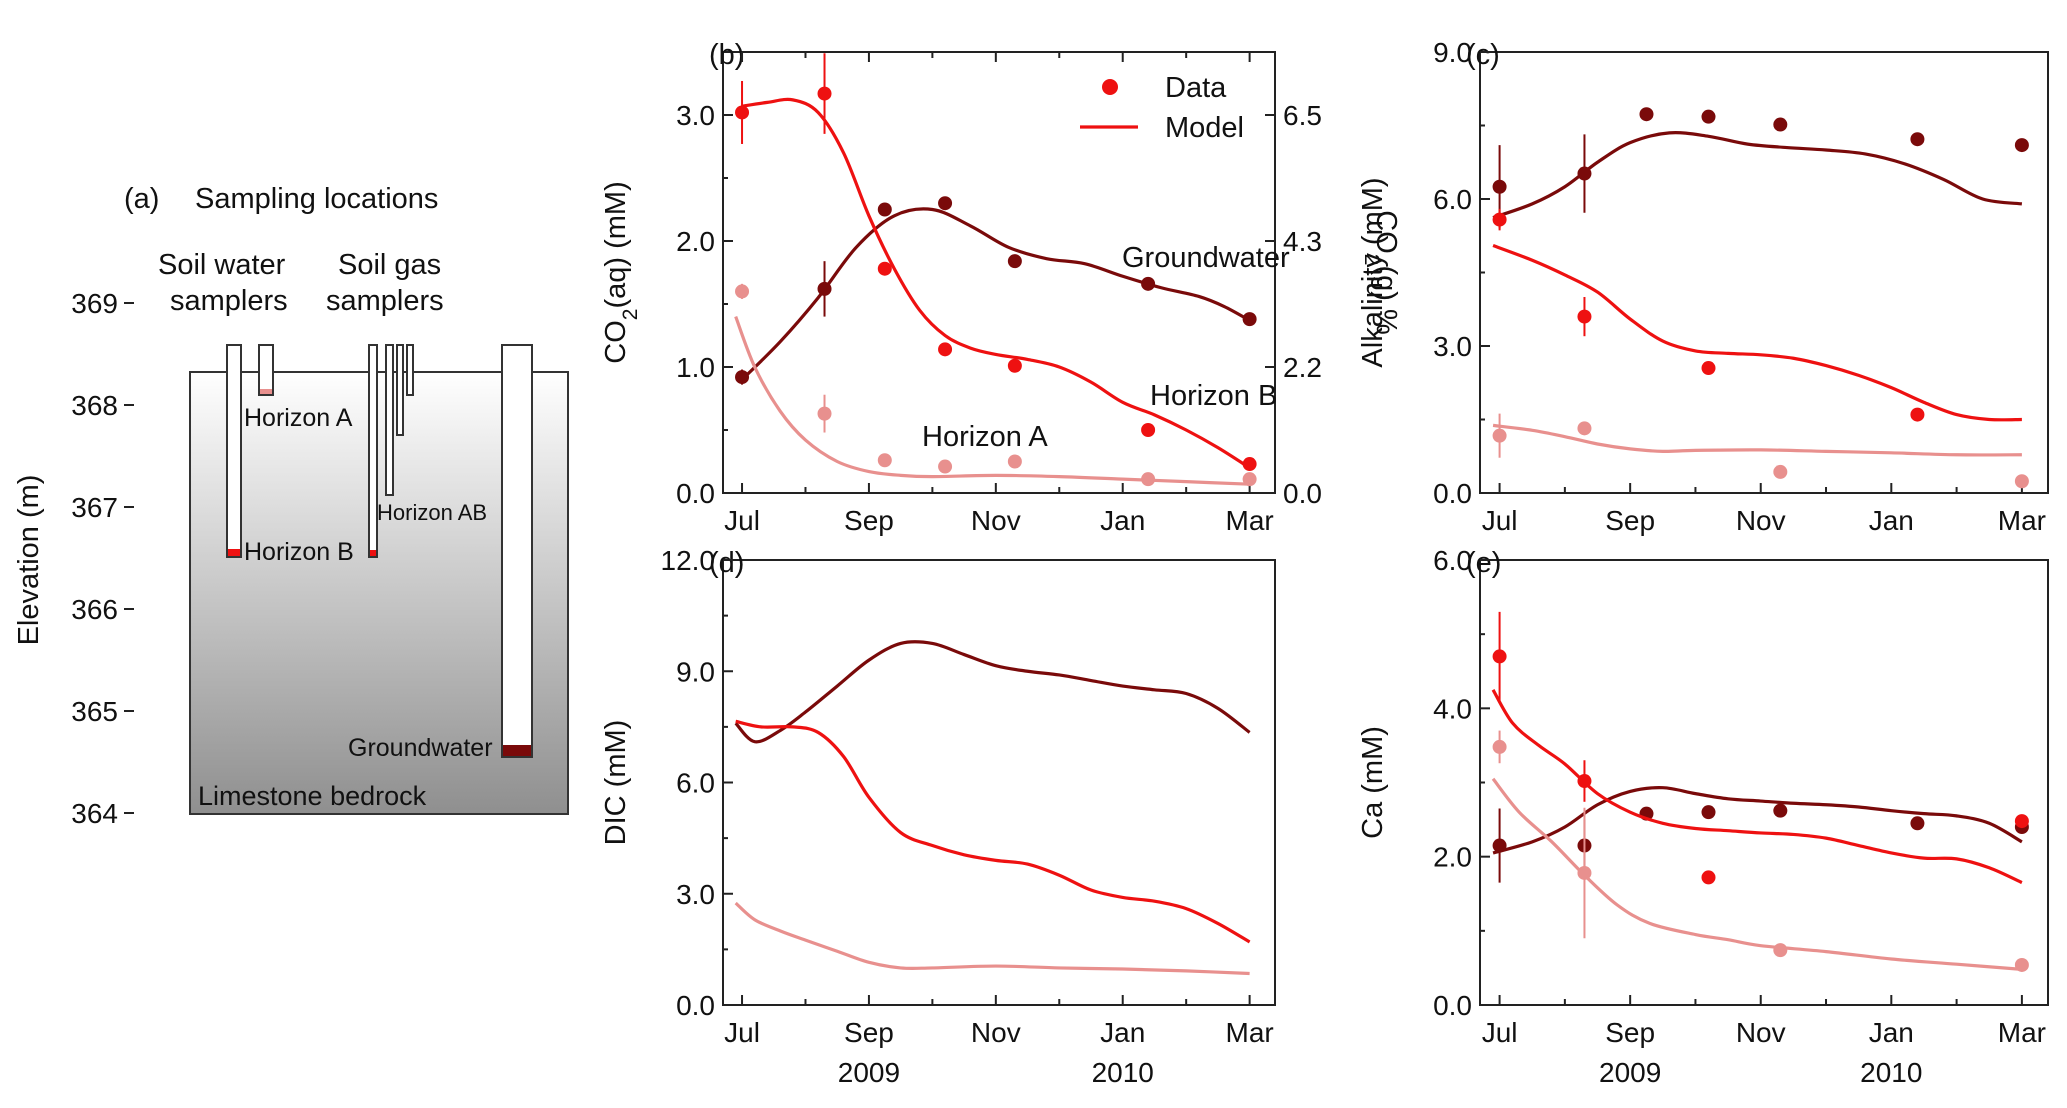 Image resolution: width=2067 pixels, height=1108 pixels. Describe the element at coordinates (695, 671) in the screenshot. I see `y-tick-label: 9.0` at that location.